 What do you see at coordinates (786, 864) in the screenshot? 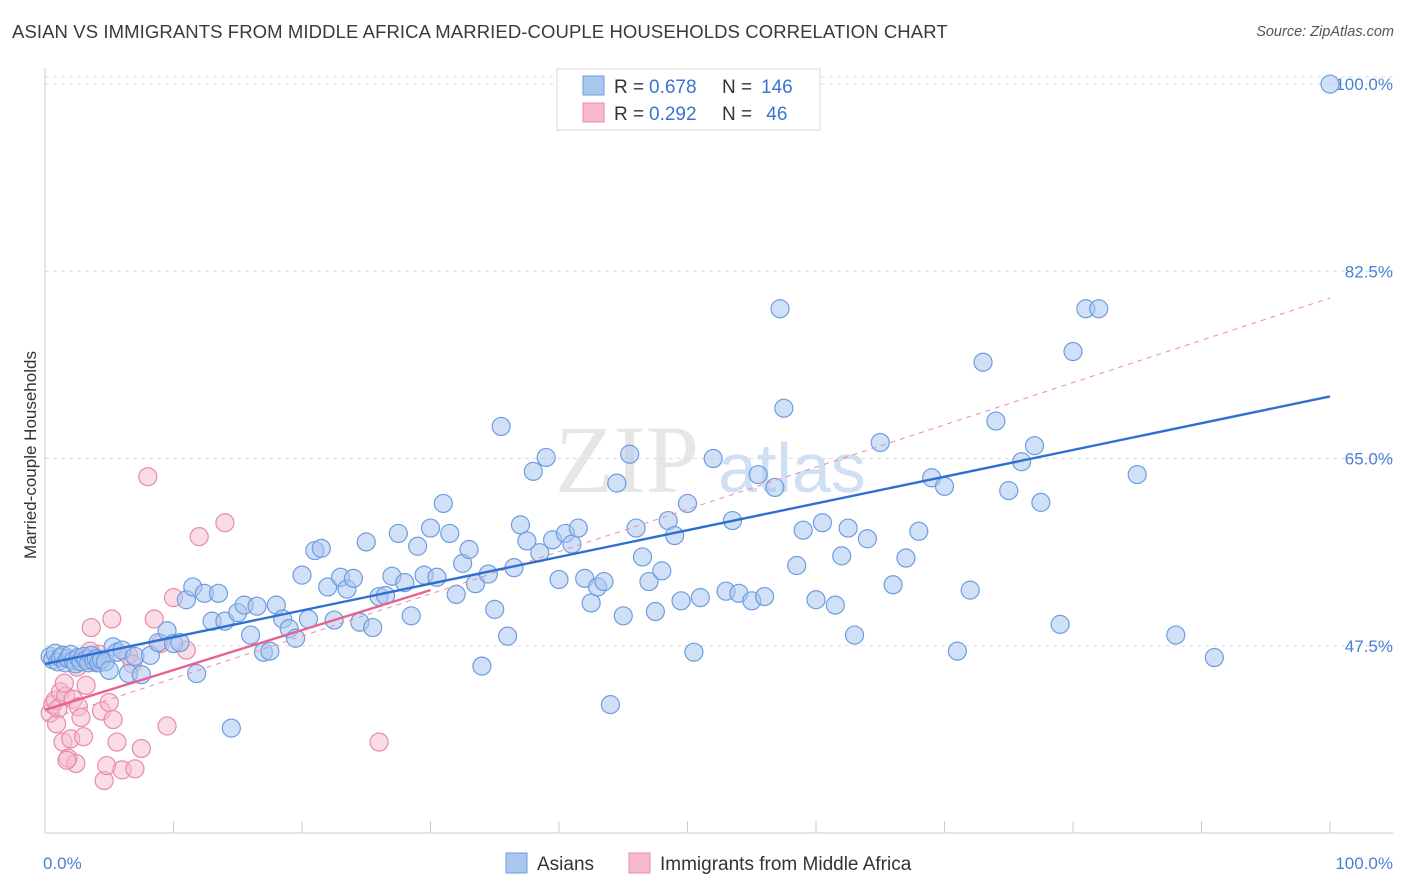
I see `bottom-legend-africa: Immigrants from Middle Africa` at bounding box center [786, 864].